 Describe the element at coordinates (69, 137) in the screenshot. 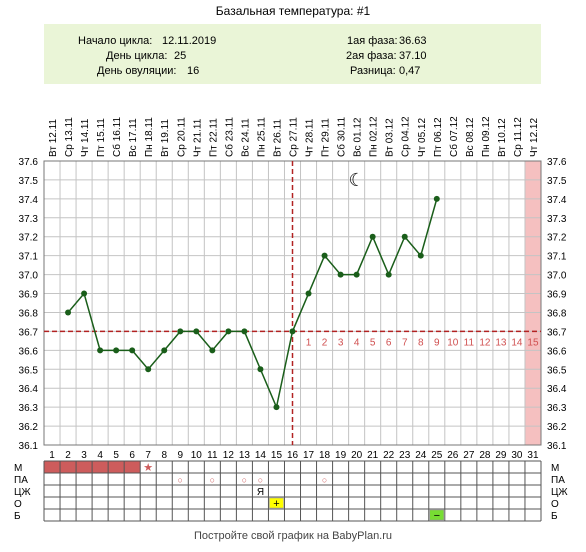

I see `date-label: Ср 13.11` at that location.